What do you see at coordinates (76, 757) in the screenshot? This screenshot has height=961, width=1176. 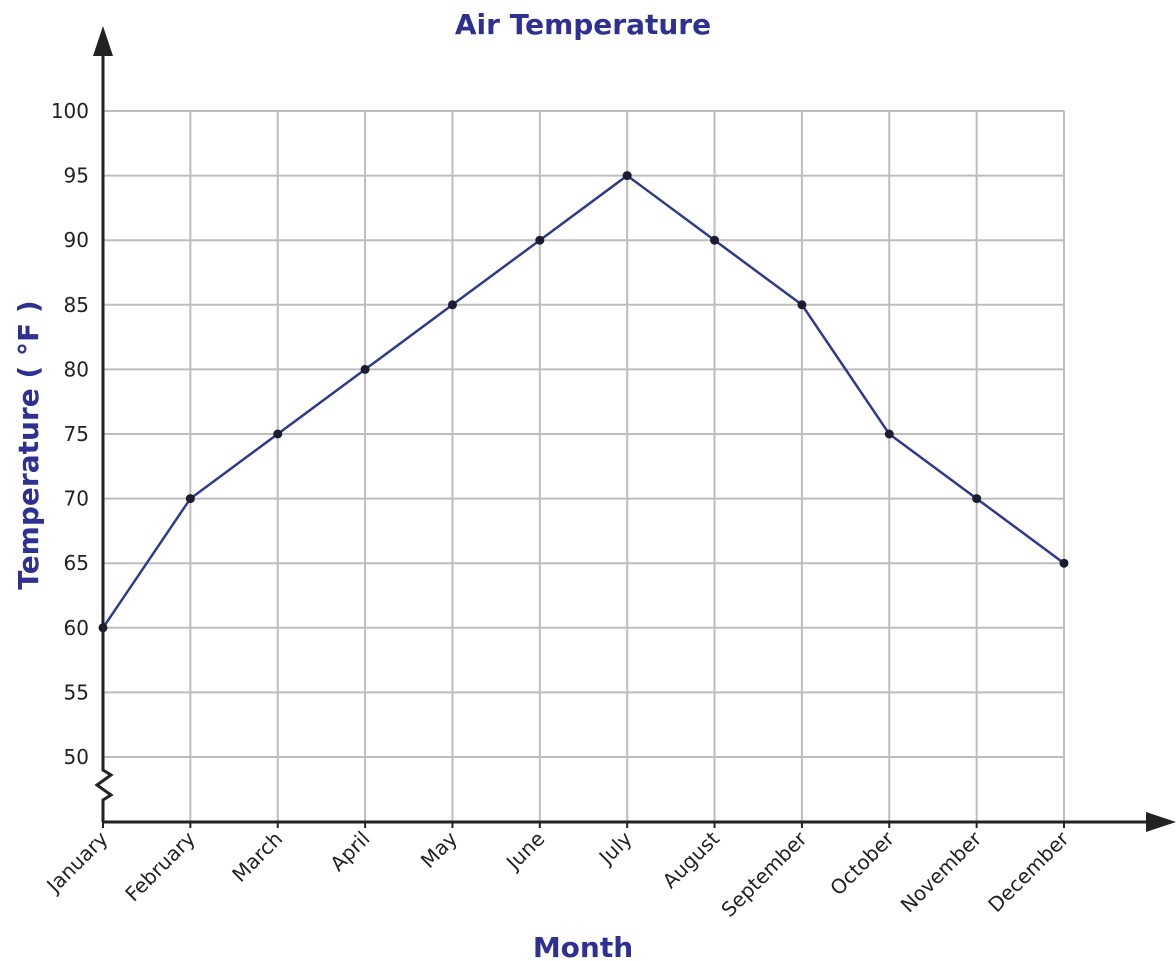 I see `y-tick-label: 50` at bounding box center [76, 757].